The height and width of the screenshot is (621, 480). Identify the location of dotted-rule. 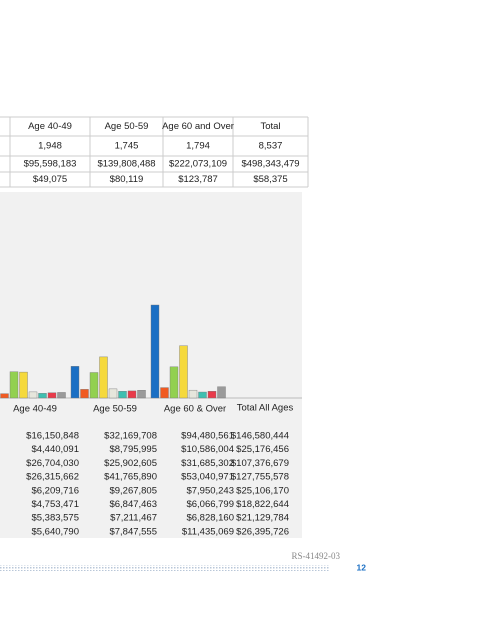
(165, 568).